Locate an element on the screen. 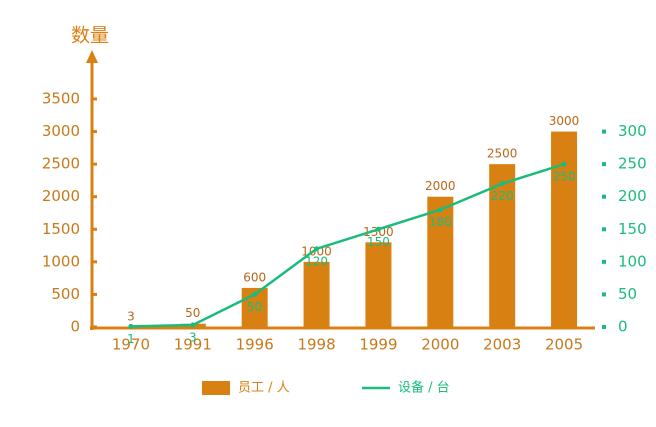  legend-label: 设备 / 台 is located at coordinates (424, 388).